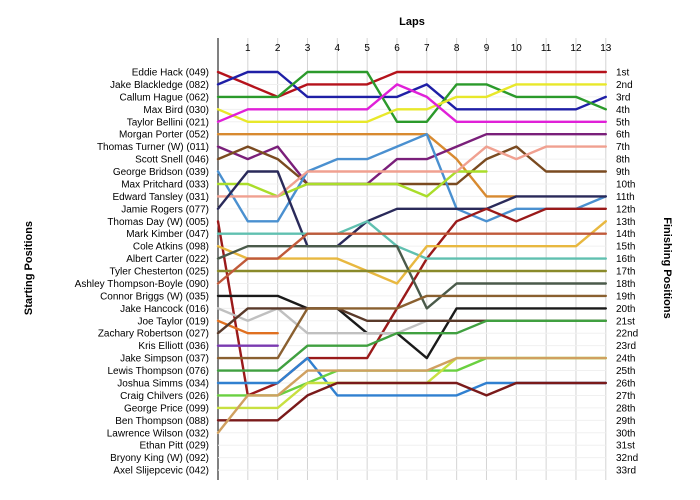 Image resolution: width=700 pixels, height=500 pixels. What do you see at coordinates (248, 48) in the screenshot?
I see `x-tick-label: 1` at bounding box center [248, 48].